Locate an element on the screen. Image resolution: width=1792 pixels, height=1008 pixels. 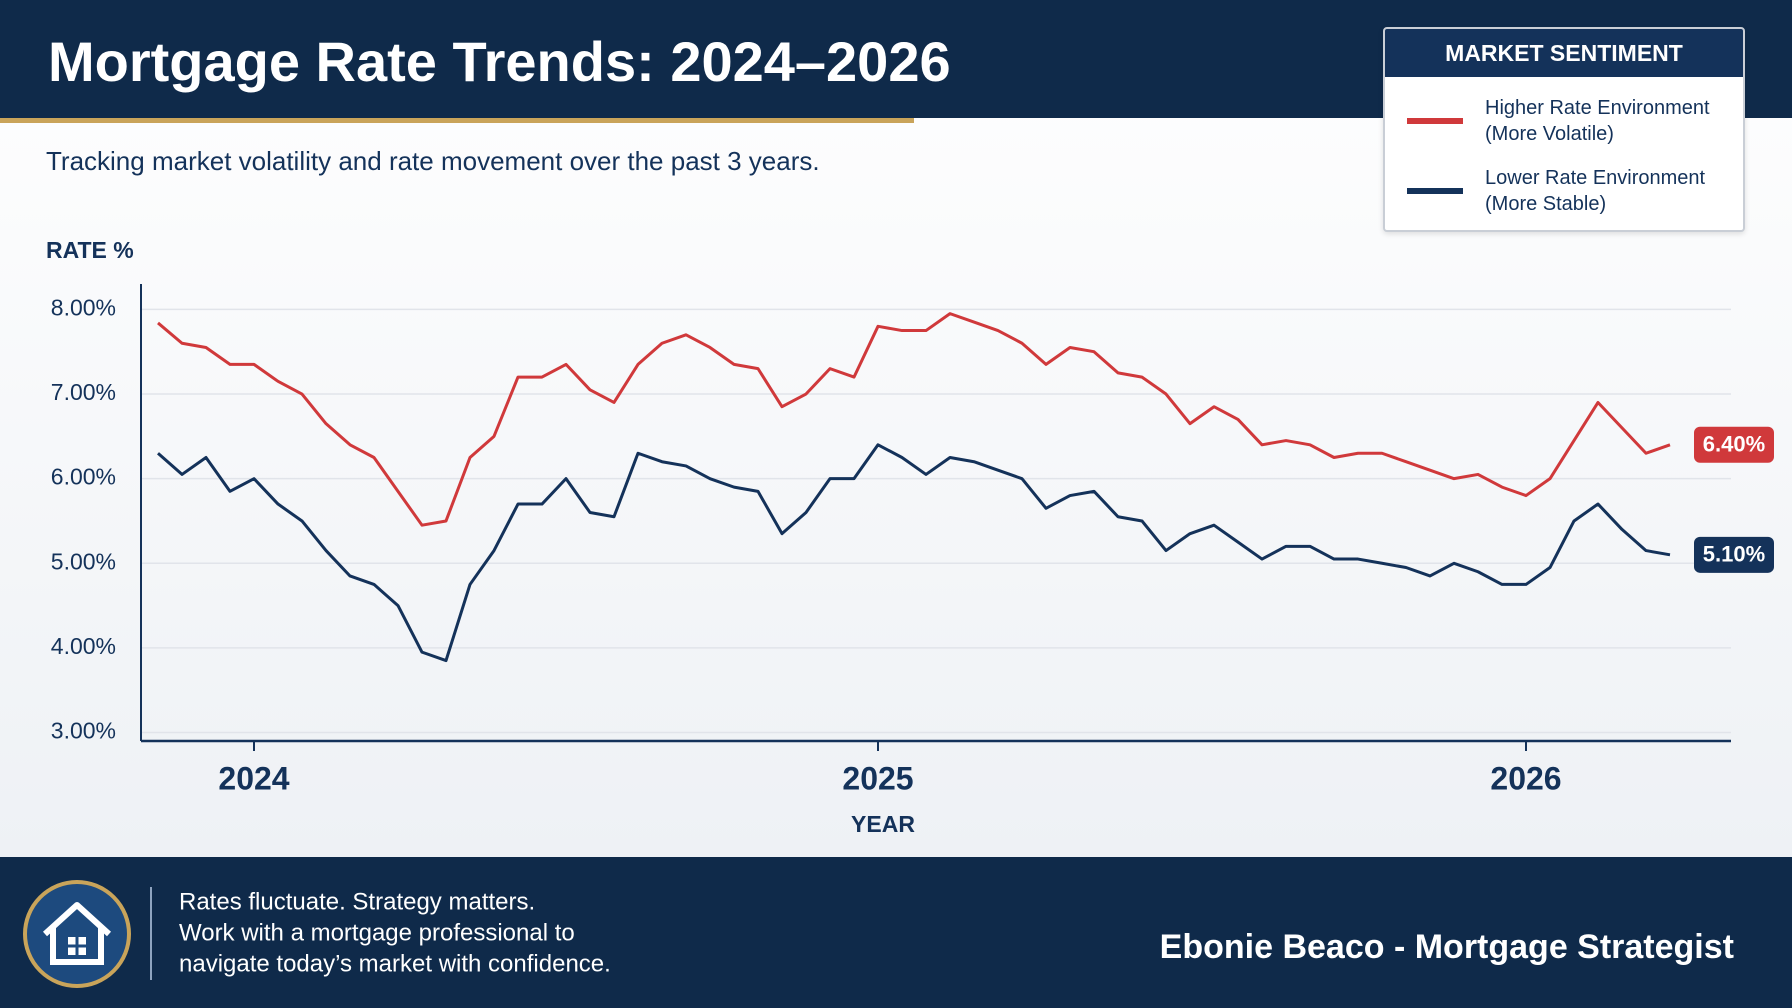
legend-item: Lower Rate Environment (More Stable) is located at coordinates (1575, 191).